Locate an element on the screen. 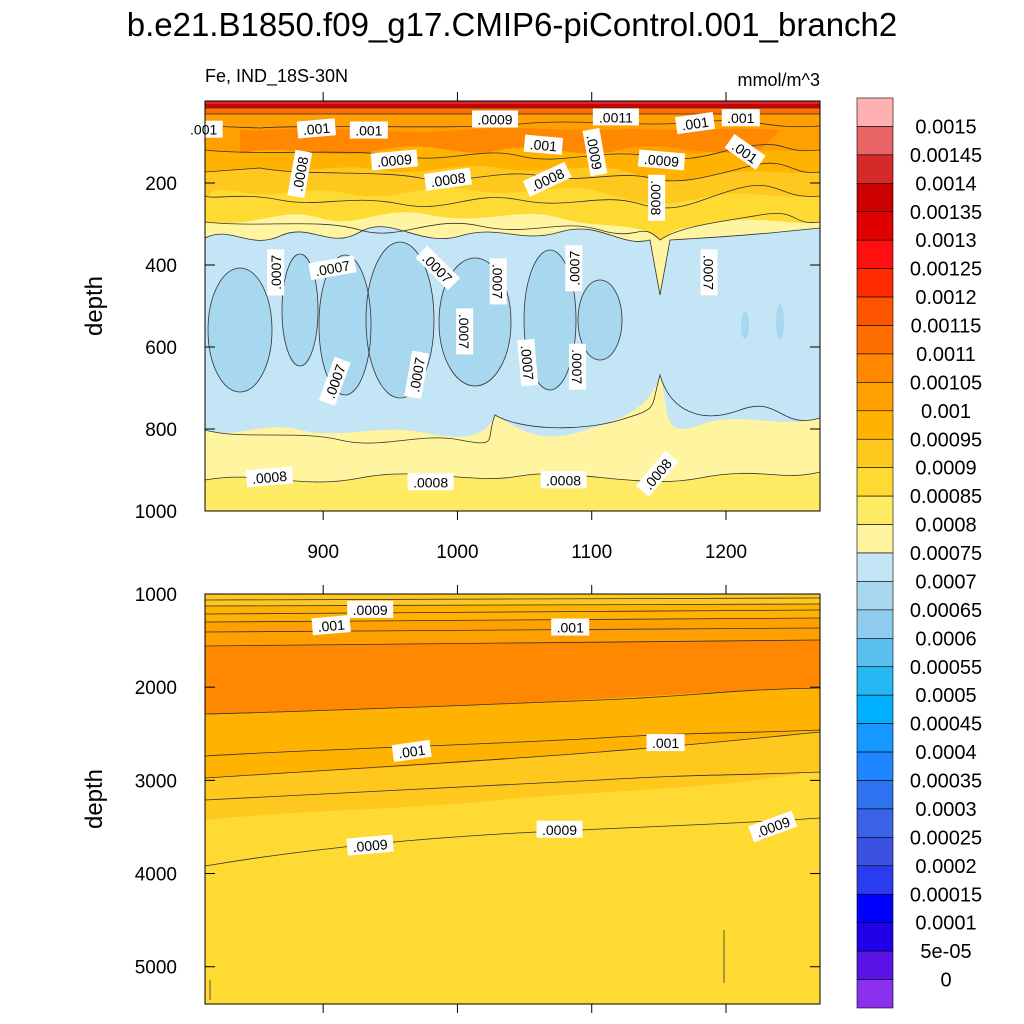 Image resolution: width=1024 pixels, height=1024 pixels. y-tick-label: 1000 is located at coordinates (156, 512).